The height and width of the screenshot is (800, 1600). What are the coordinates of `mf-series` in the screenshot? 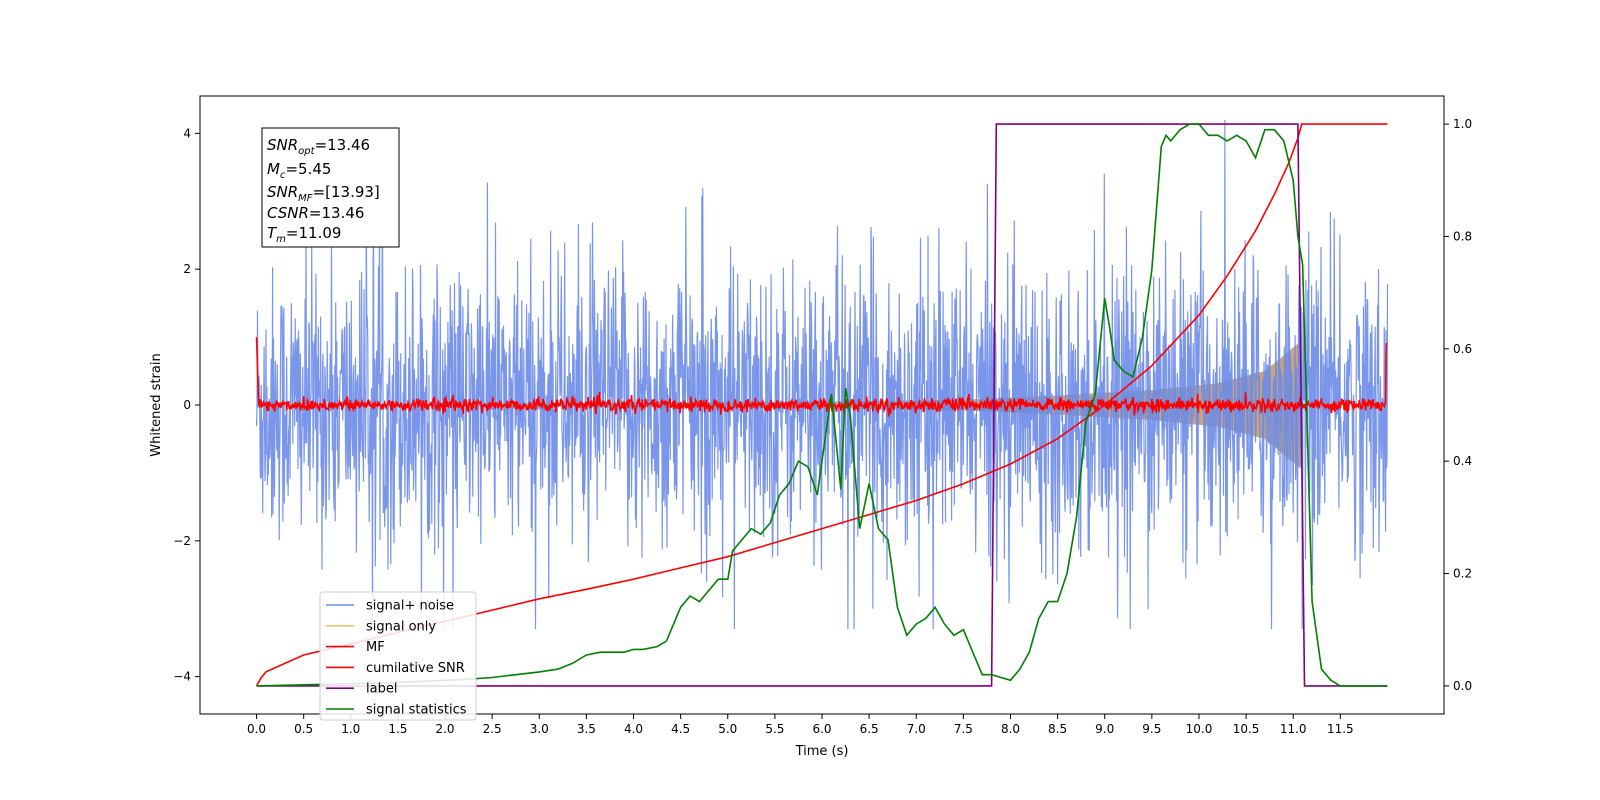 It's located at (821, 377).